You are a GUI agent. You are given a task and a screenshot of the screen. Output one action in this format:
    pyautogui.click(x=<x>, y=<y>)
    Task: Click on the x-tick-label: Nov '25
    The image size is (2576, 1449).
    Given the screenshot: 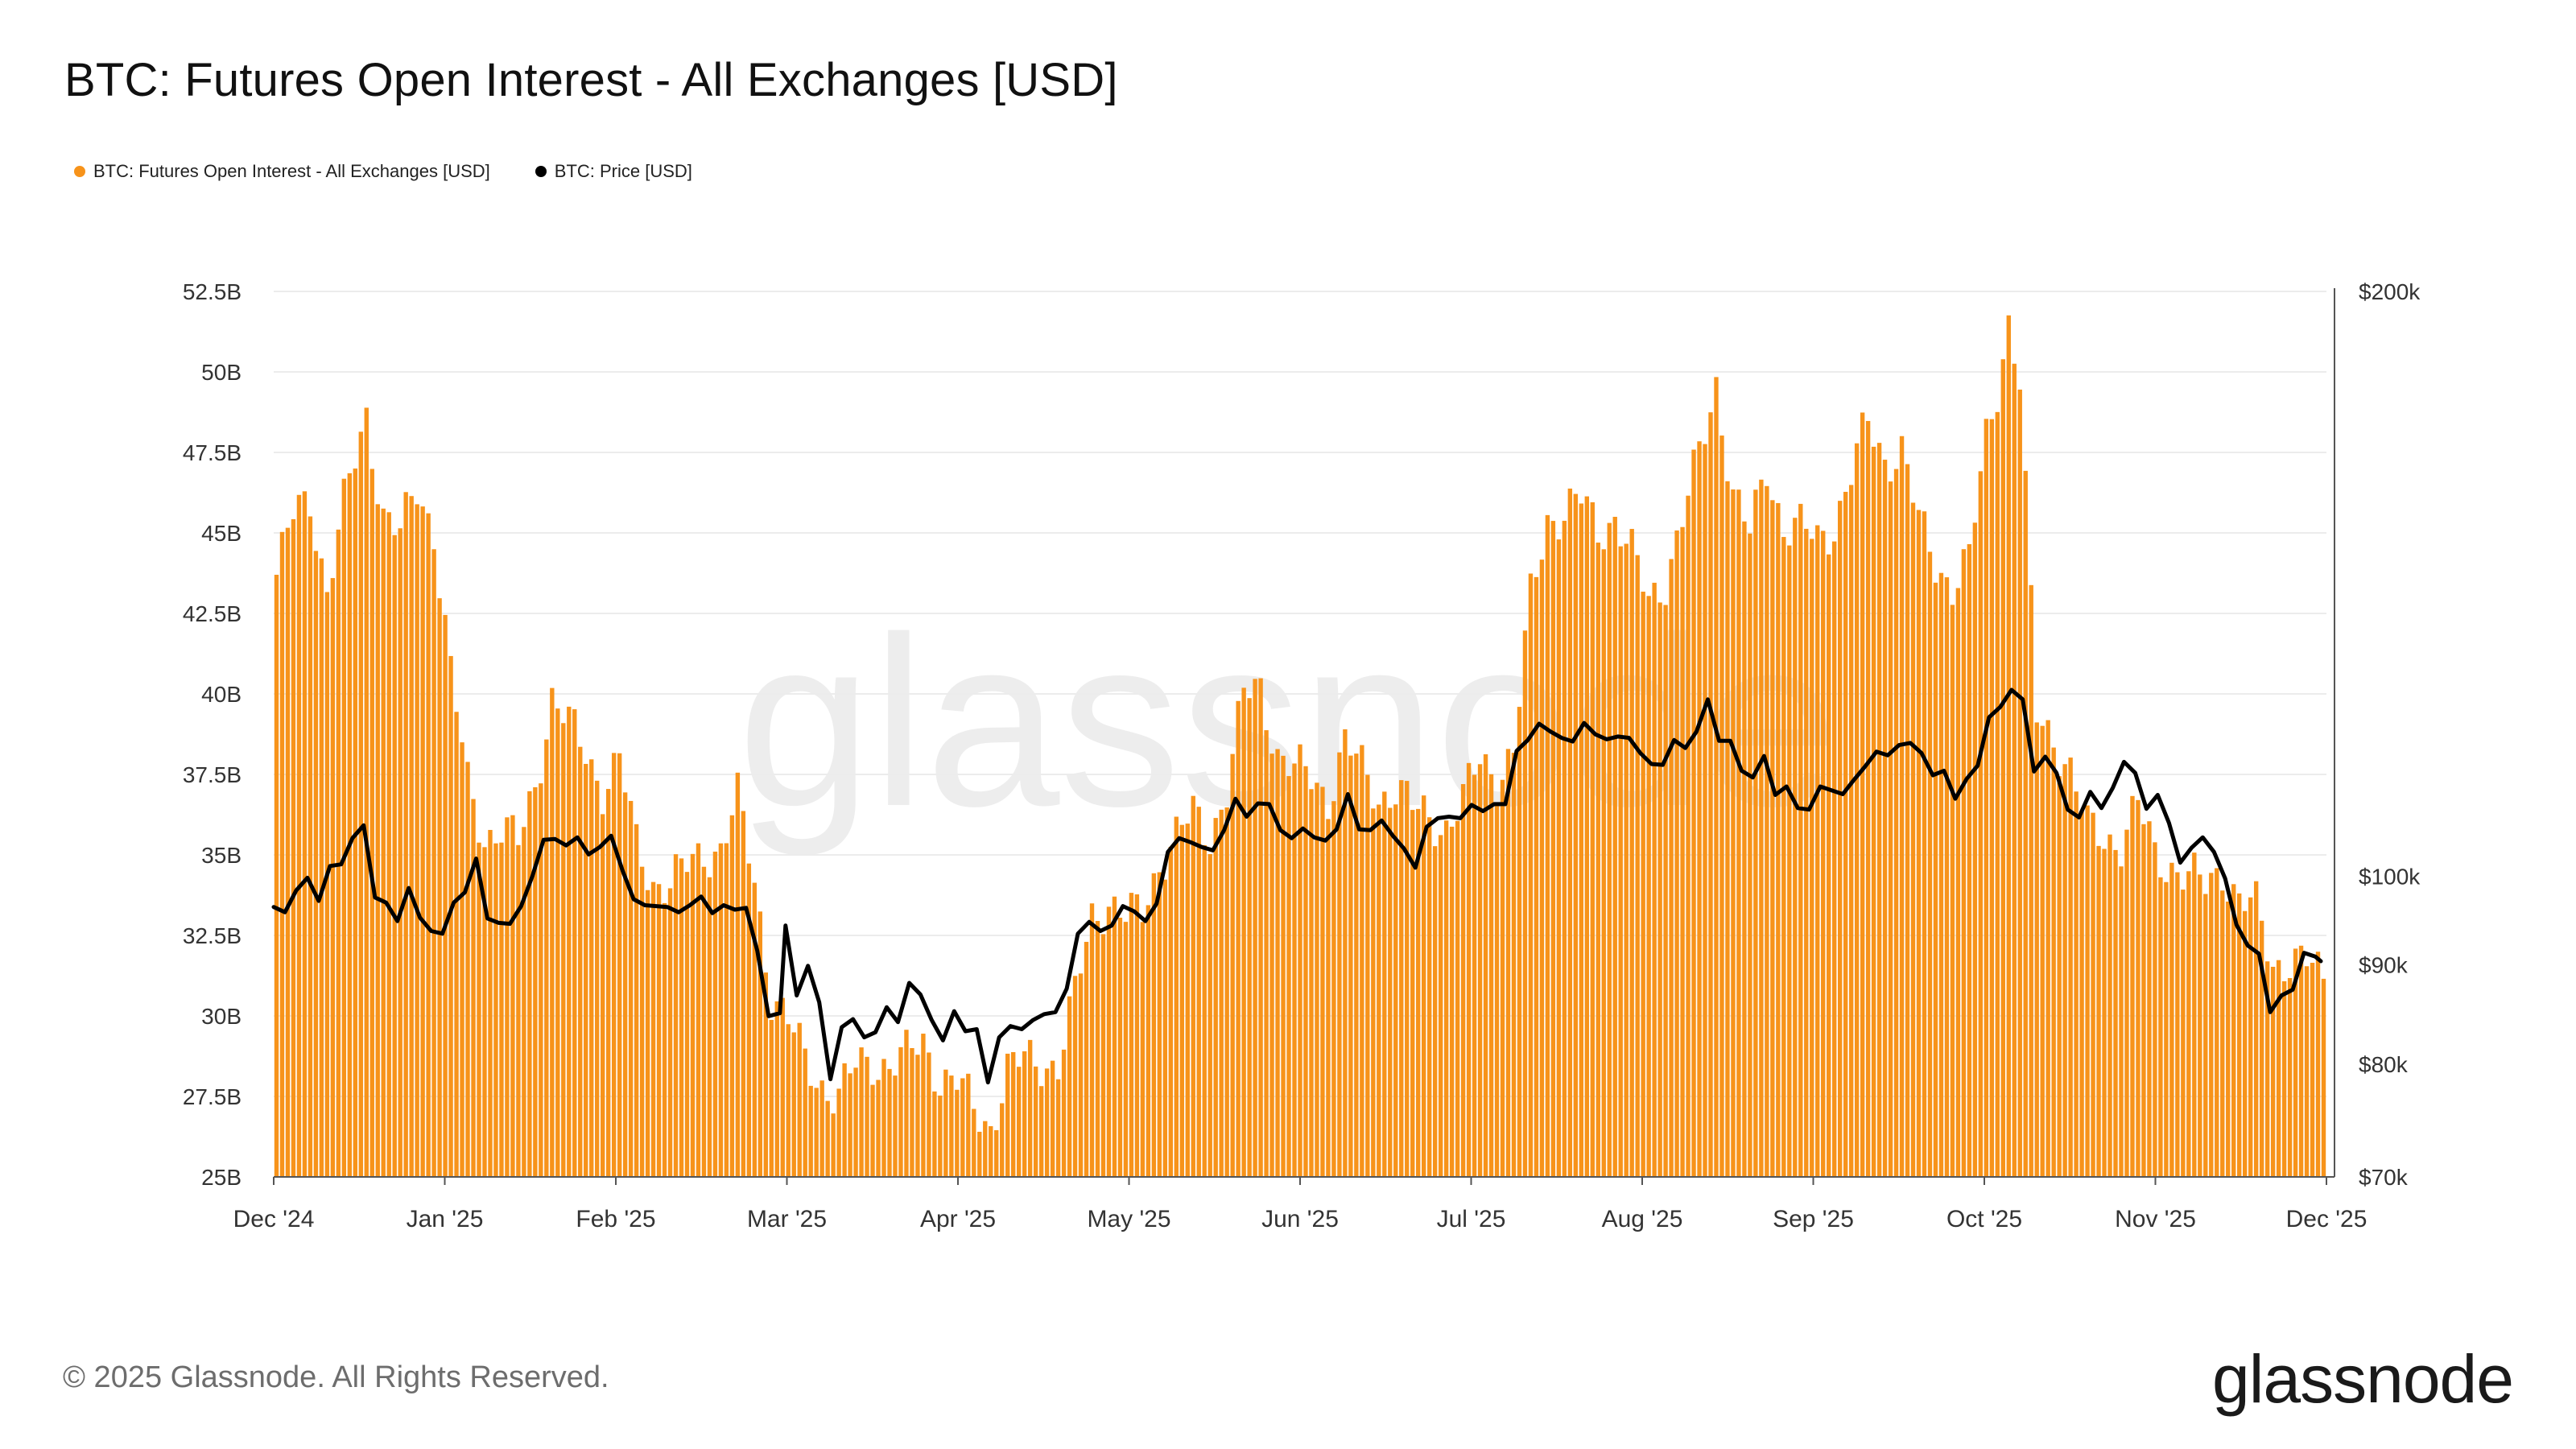 What is the action you would take?
    pyautogui.click(x=2155, y=1219)
    